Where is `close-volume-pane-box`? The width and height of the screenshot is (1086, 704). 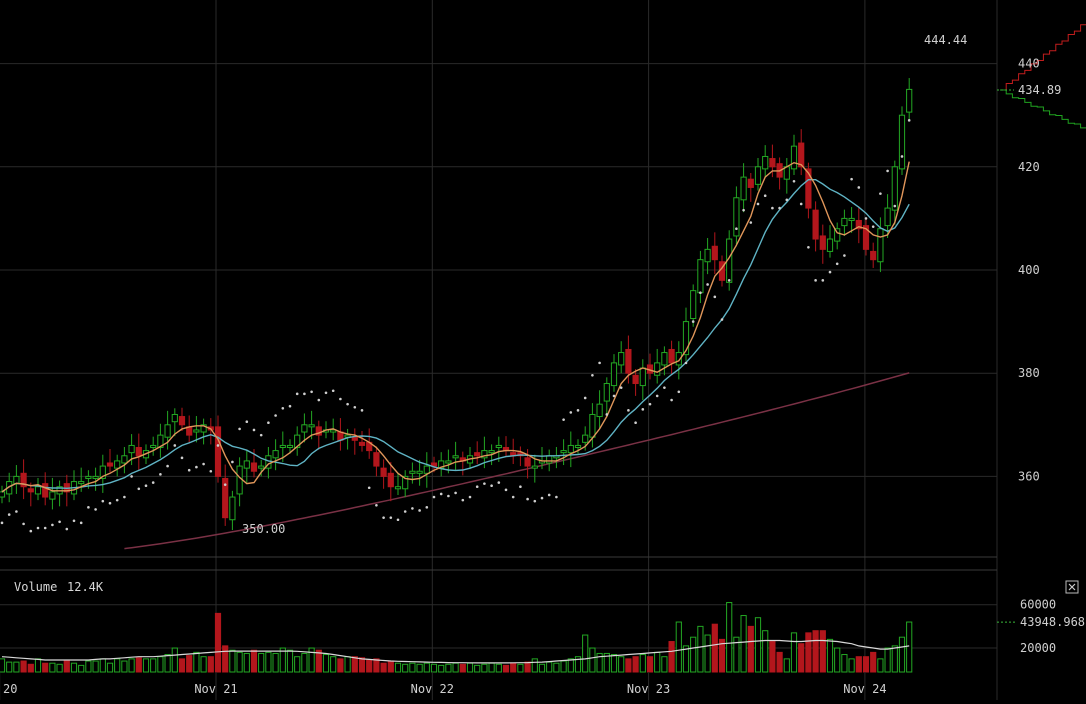 close-volume-pane-box is located at coordinates (1072, 587).